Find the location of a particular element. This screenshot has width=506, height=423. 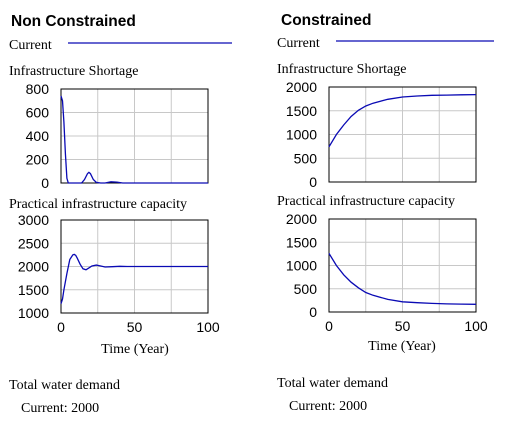

y-tick-label: 400 is located at coordinates (38, 136).